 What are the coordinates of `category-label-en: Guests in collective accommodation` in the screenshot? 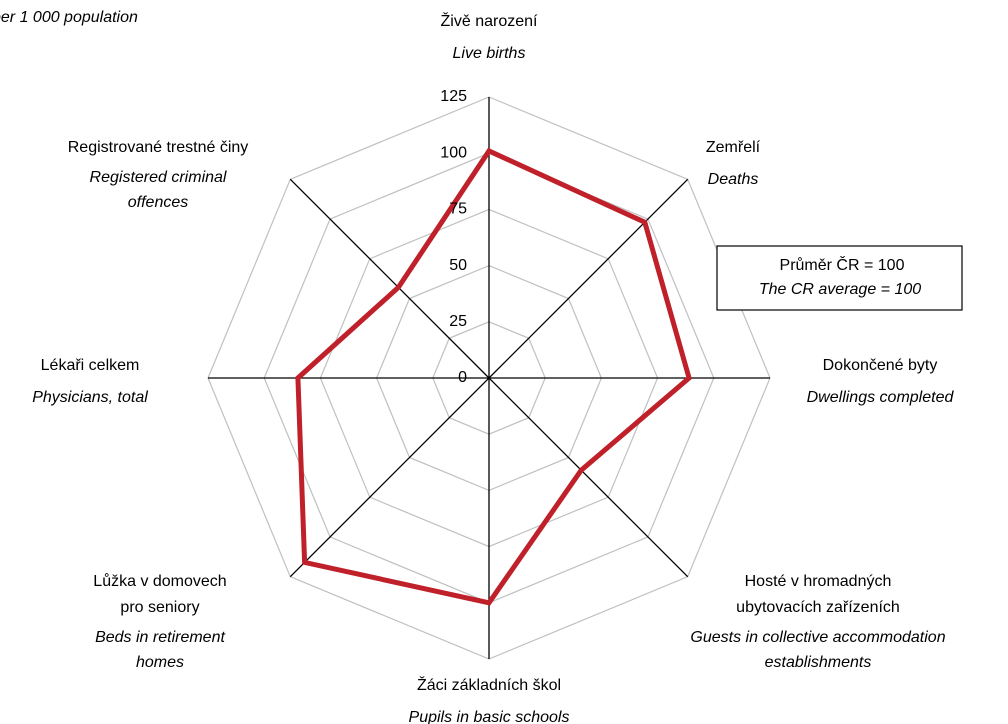 It's located at (817, 637).